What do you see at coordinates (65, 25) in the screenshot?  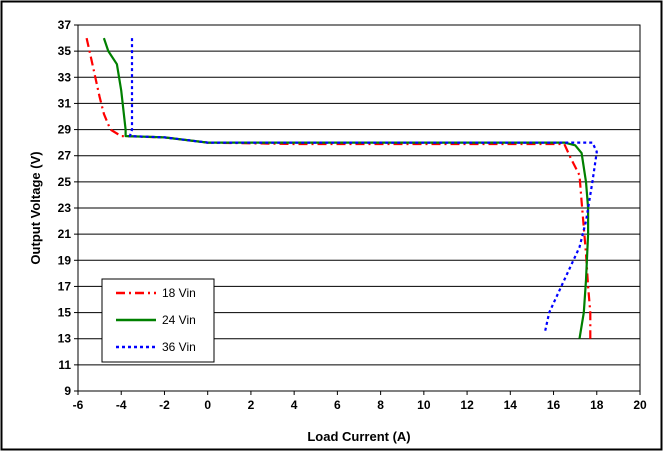 I see `y-tick-label: 37` at bounding box center [65, 25].